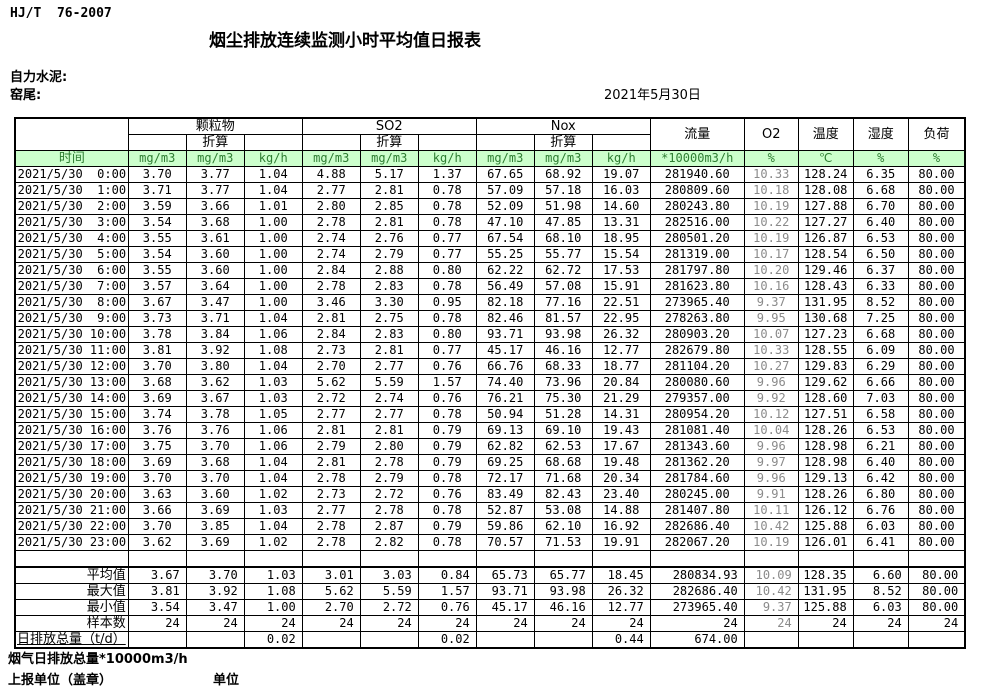 The height and width of the screenshot is (695, 1001). I want to click on value-cell: 3.85, so click(215, 526).